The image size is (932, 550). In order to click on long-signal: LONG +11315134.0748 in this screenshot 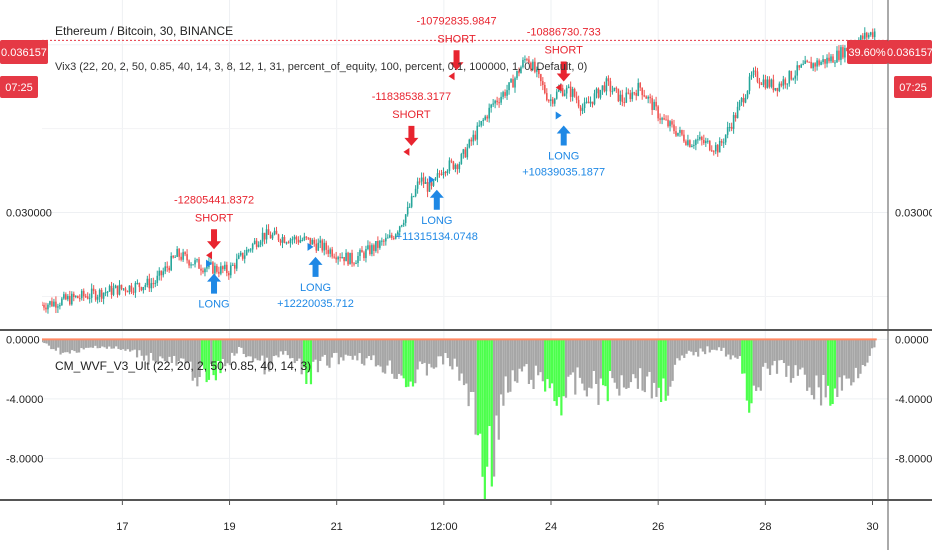, I will do `click(437, 209)`.